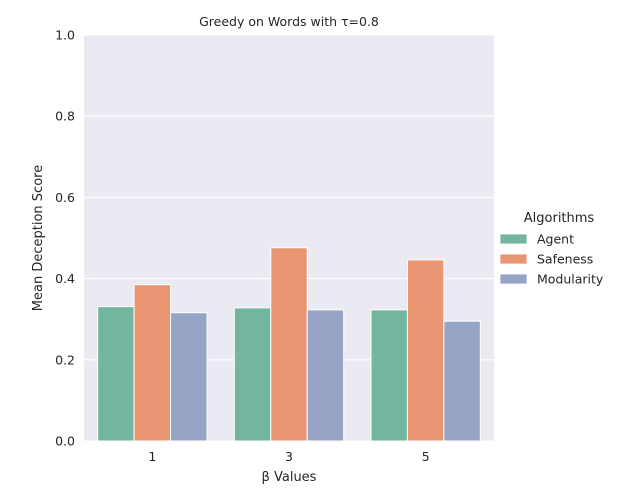 Image resolution: width=624 pixels, height=500 pixels. I want to click on x-tick-label: 1, so click(152, 456).